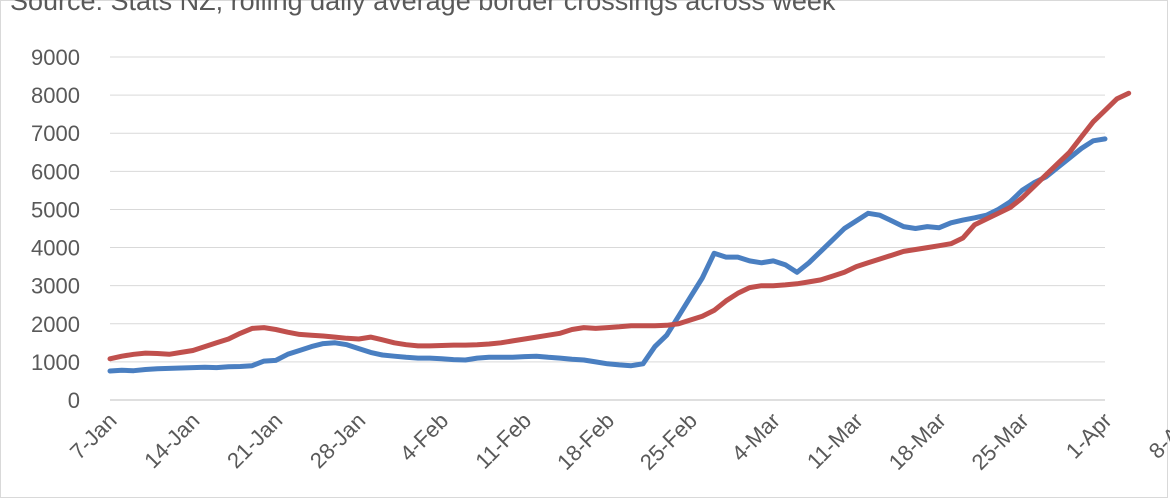 The width and height of the screenshot is (1170, 500). Describe the element at coordinates (424, 437) in the screenshot. I see `x-tick-label: 4-Feb` at that location.